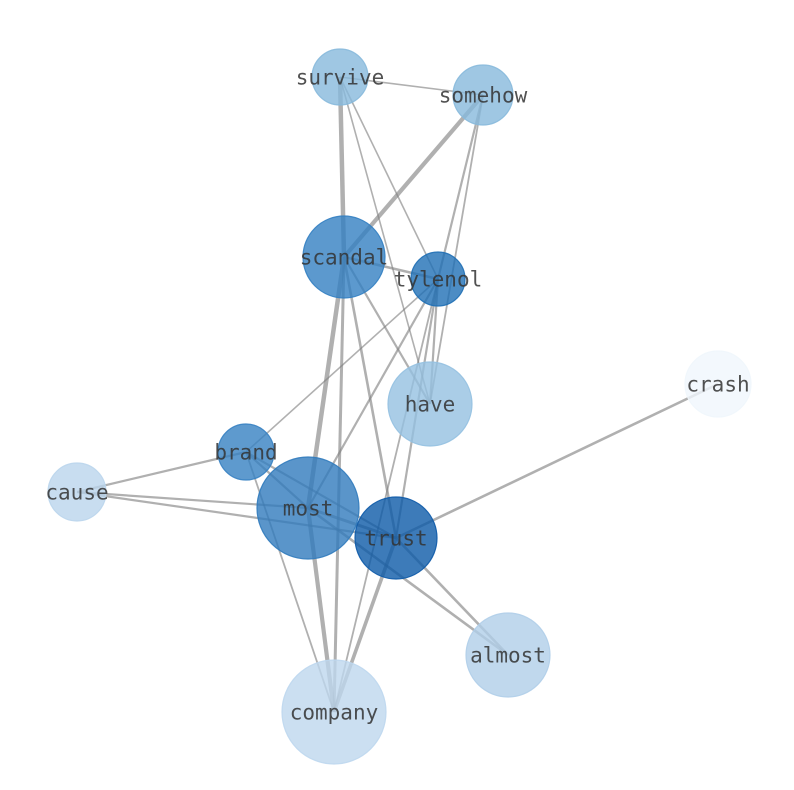 The image size is (794, 790). I want to click on node-label-somehow: somehow, so click(483, 95).